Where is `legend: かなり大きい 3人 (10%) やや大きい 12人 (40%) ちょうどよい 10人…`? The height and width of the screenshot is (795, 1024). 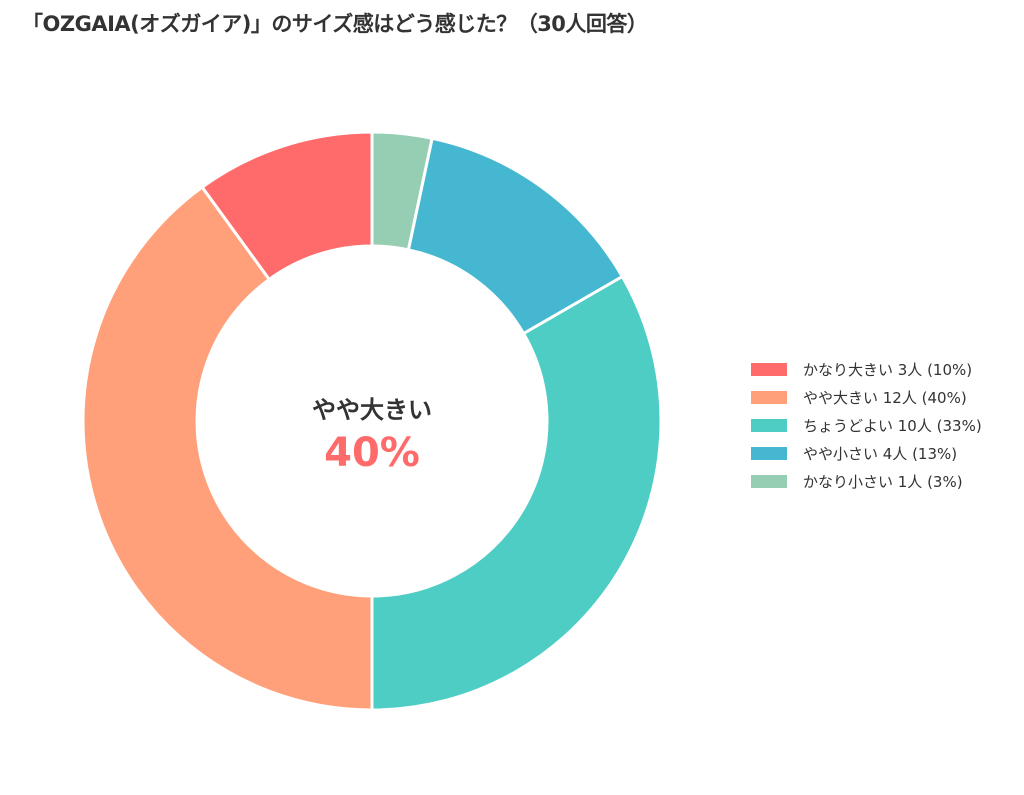
legend: かなり大きい 3人 (10%) やや大きい 12人 (40%) ちょうどよい 10人… is located at coordinates (866, 425).